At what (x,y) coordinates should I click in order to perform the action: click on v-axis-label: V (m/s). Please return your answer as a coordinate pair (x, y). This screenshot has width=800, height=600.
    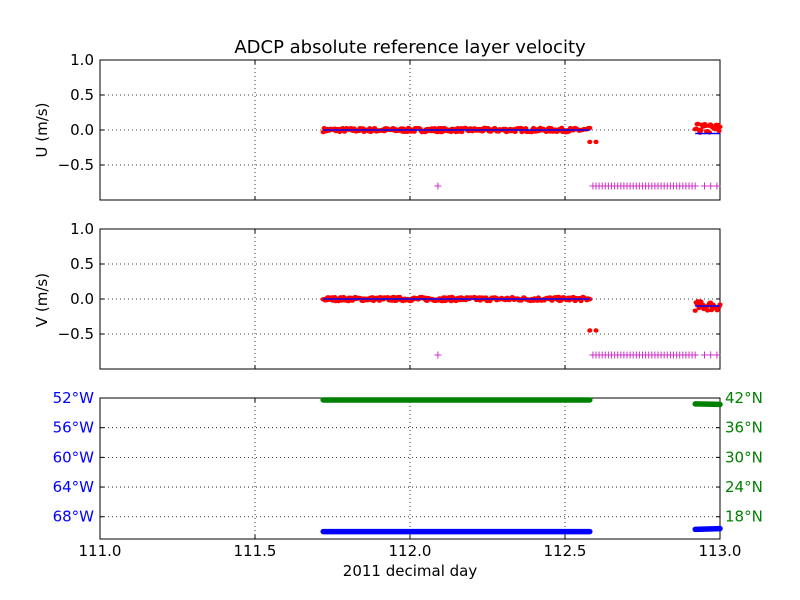
    Looking at the image, I should click on (42, 300).